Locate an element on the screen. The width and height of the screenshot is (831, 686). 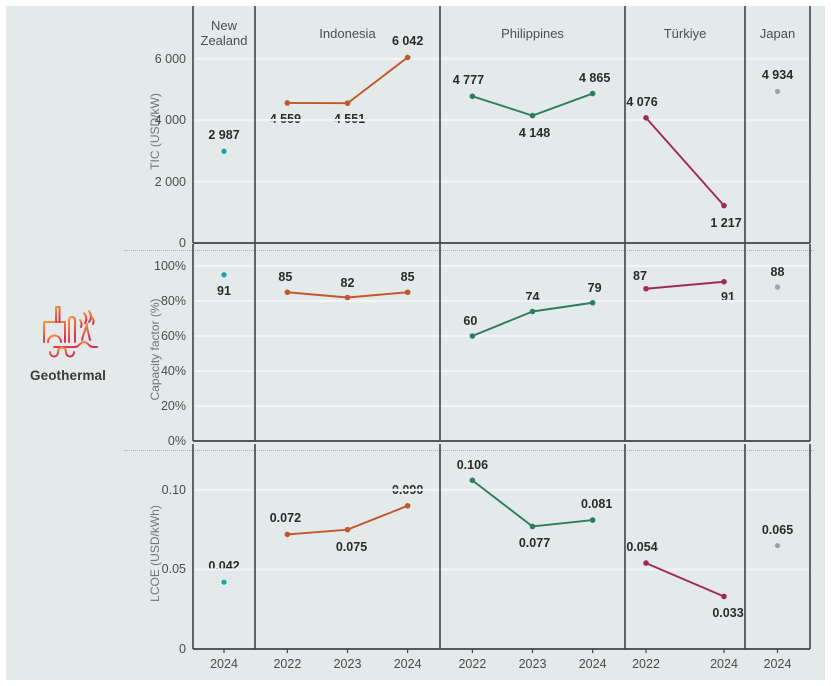
y-axis-tick-label: 80% is located at coordinates (173, 301).